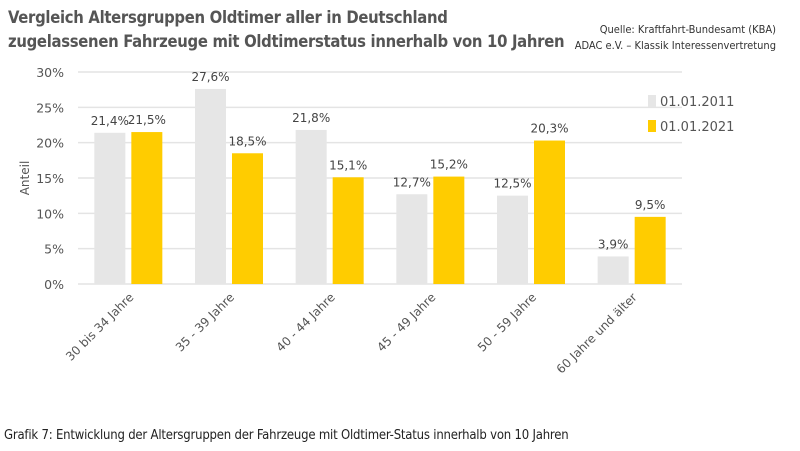 The height and width of the screenshot is (451, 800). I want to click on data-label: 9,5%, so click(650, 205).